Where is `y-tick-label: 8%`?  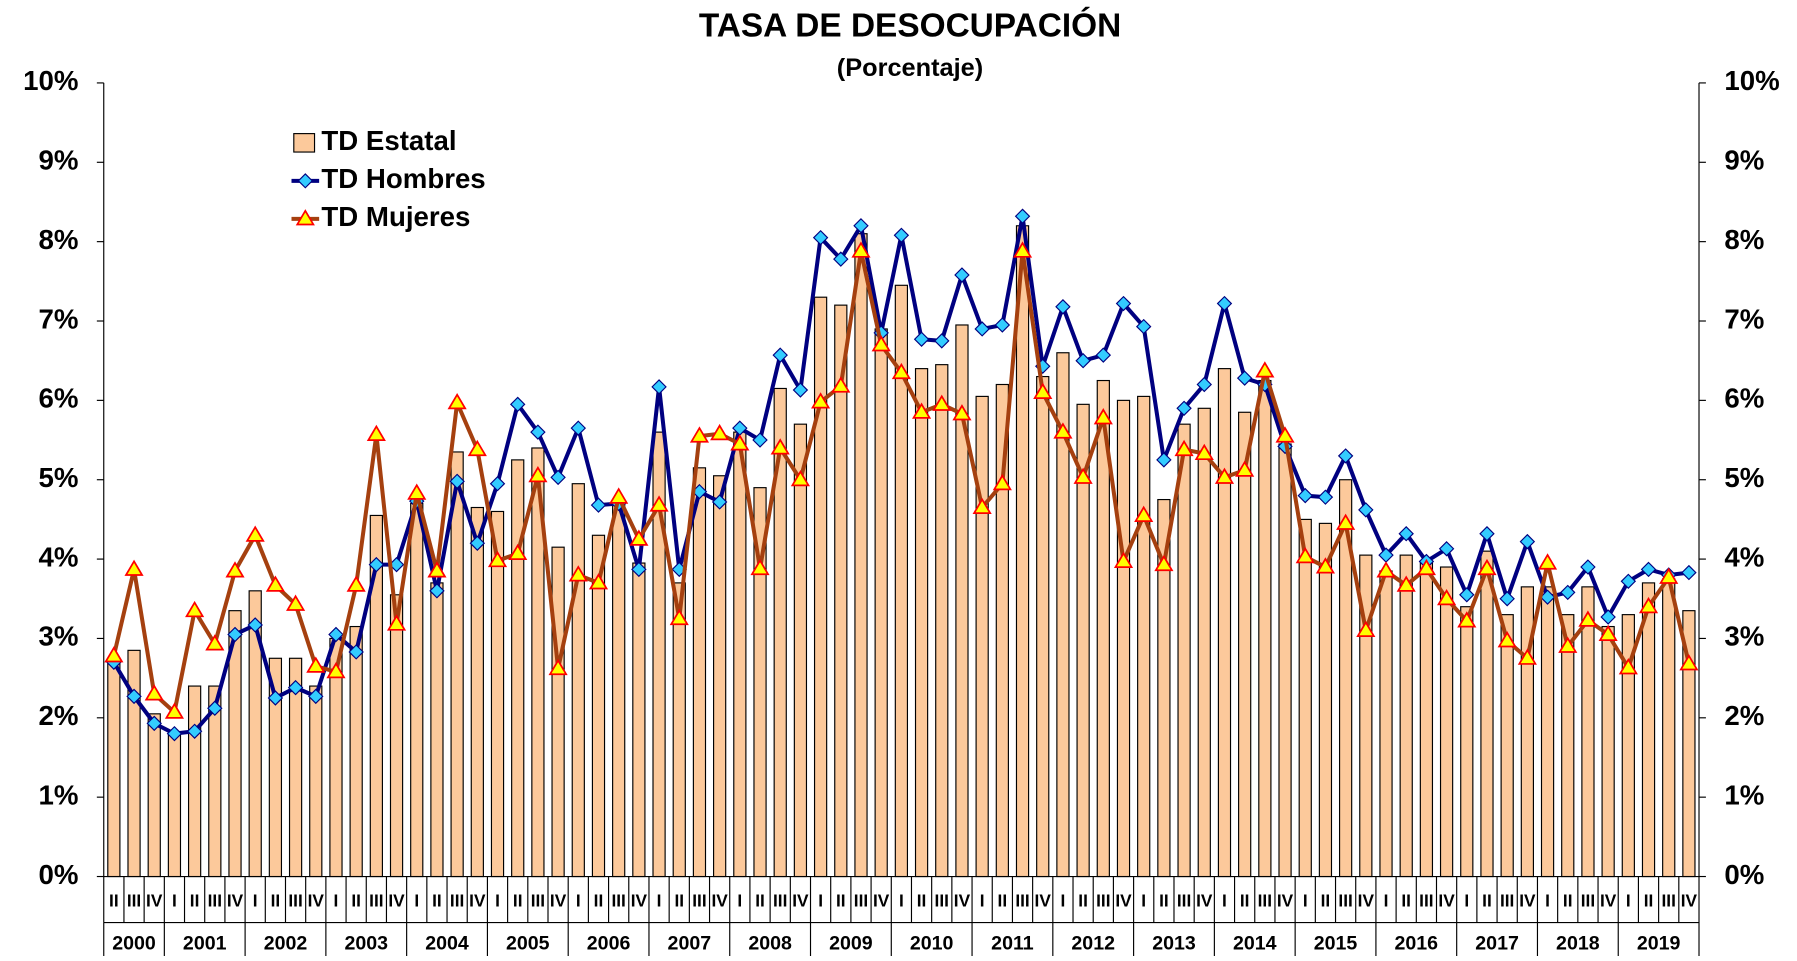
y-tick-label: 8% is located at coordinates (58, 239).